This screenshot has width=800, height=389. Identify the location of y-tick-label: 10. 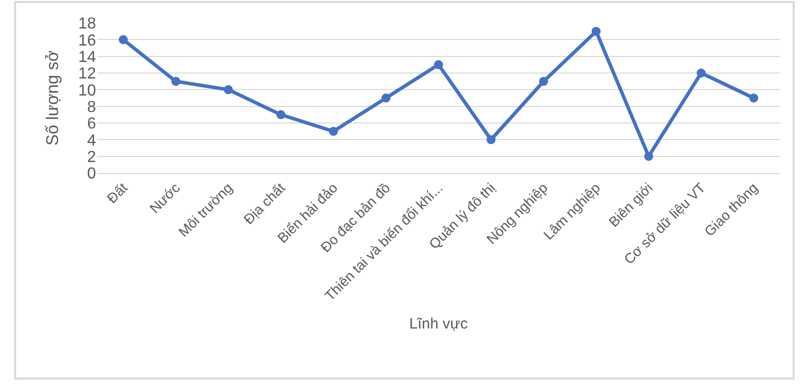
(87, 91).